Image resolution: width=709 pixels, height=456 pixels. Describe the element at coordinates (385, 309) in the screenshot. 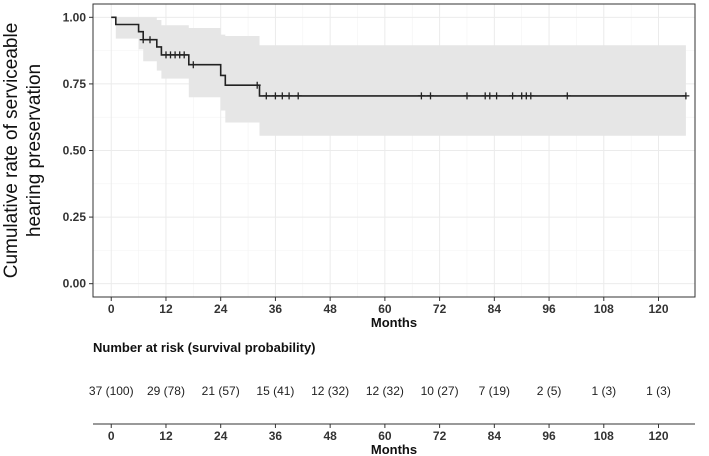

I see `x-tick-label: 60` at that location.